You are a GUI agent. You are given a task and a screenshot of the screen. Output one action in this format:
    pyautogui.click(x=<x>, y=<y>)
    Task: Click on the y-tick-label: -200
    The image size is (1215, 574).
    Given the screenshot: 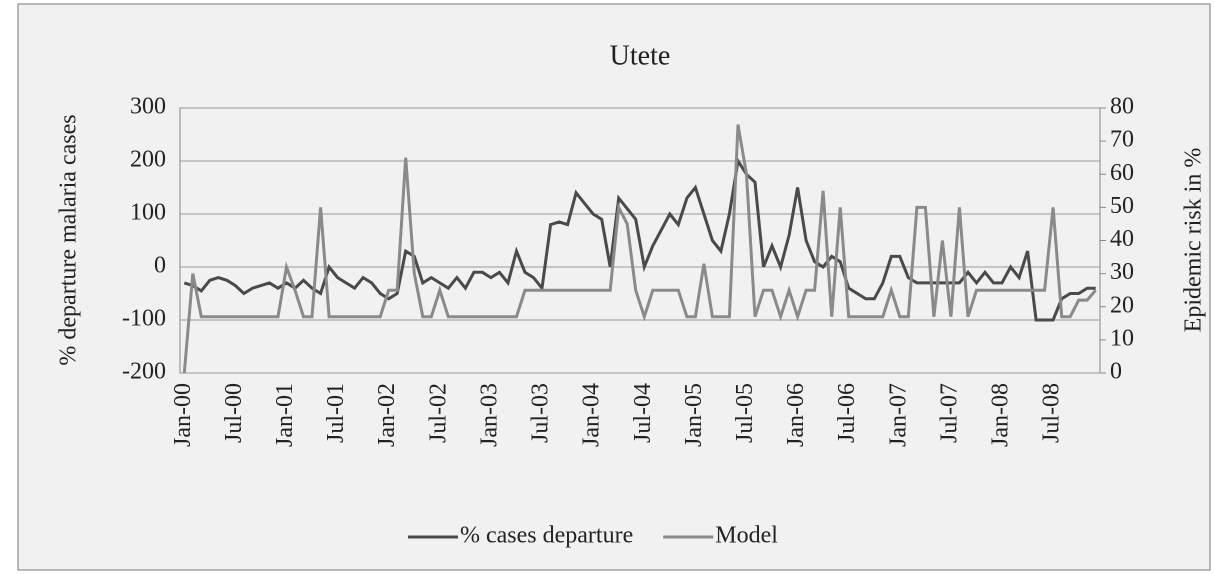 What is the action you would take?
    pyautogui.click(x=144, y=372)
    